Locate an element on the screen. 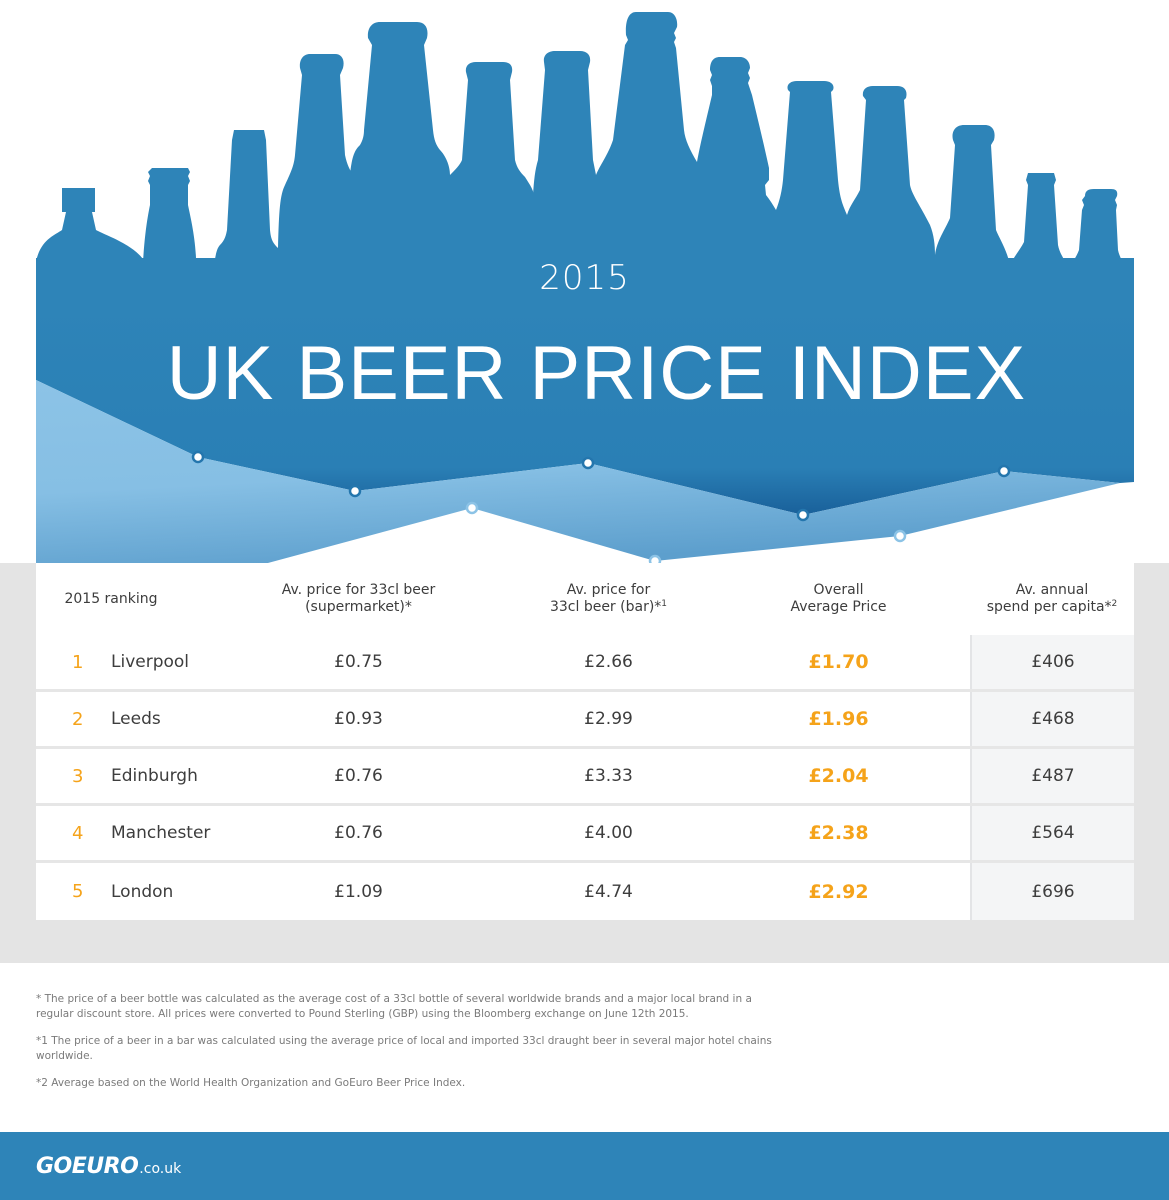 Image resolution: width=1169 pixels, height=1200 pixels. logo-domain: .co.uk is located at coordinates (160, 1169).